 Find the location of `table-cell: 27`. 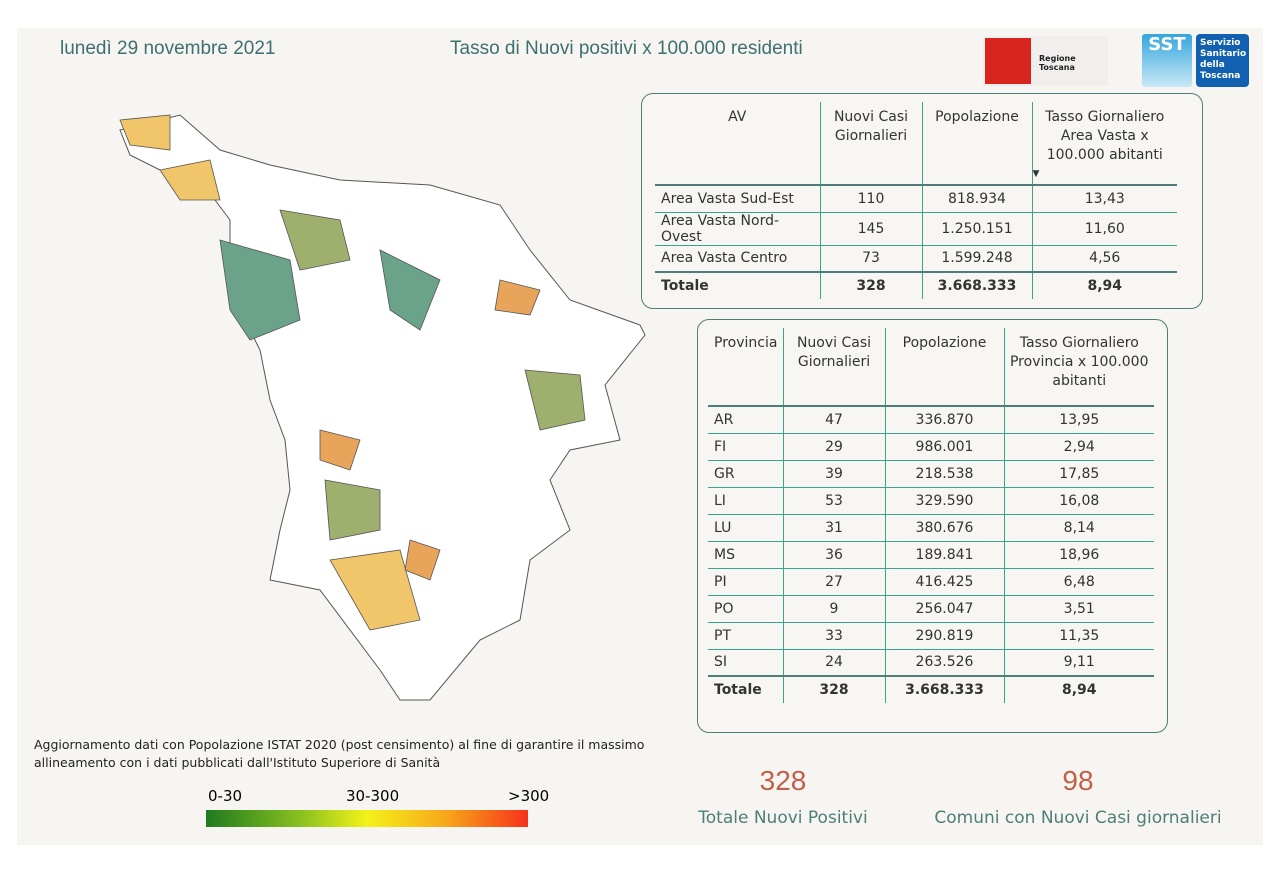

table-cell: 27 is located at coordinates (833, 582).